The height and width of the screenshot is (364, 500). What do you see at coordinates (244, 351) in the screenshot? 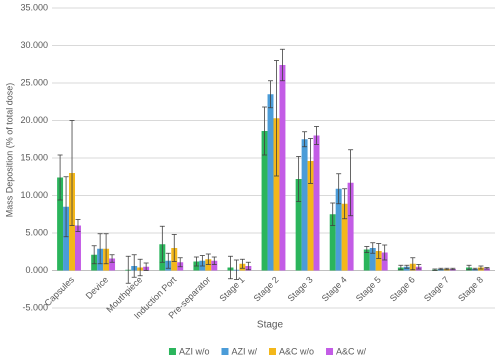
I see `legend-label: AZI w/` at bounding box center [244, 351].